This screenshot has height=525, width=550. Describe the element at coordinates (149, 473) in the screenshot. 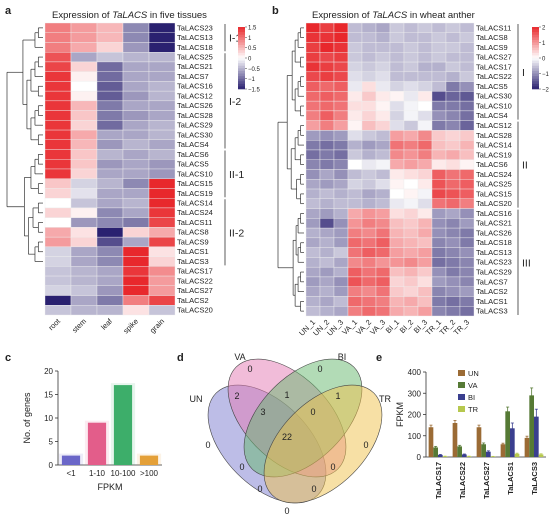

I see `x-tick-label->100: >100` at that location.